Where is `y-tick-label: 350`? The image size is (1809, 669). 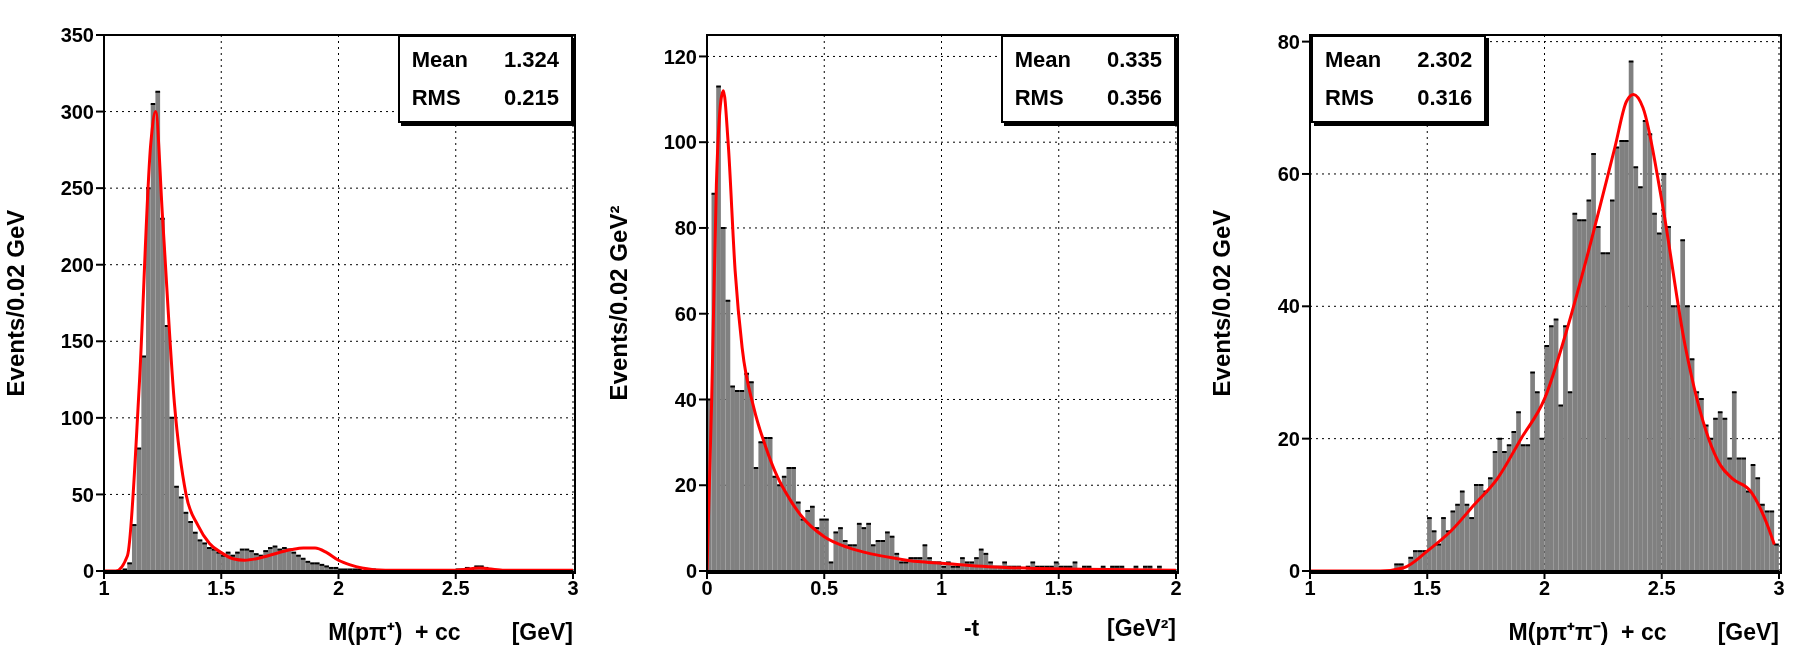 y-tick-label: 350 is located at coordinates (77, 35).